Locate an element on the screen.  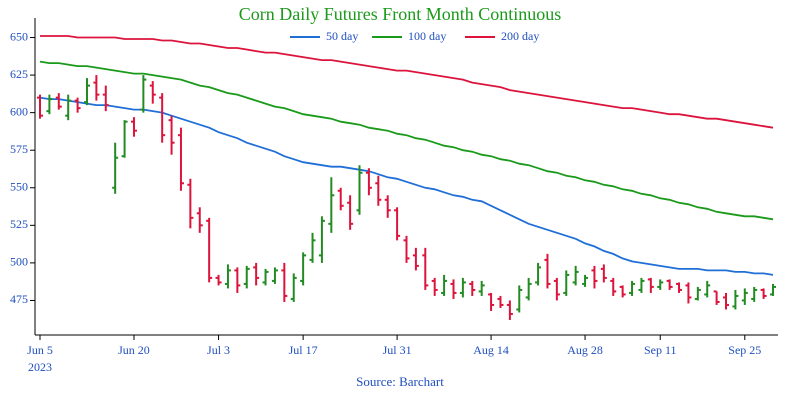
y-tick-label: 525 is located at coordinates (19, 224).